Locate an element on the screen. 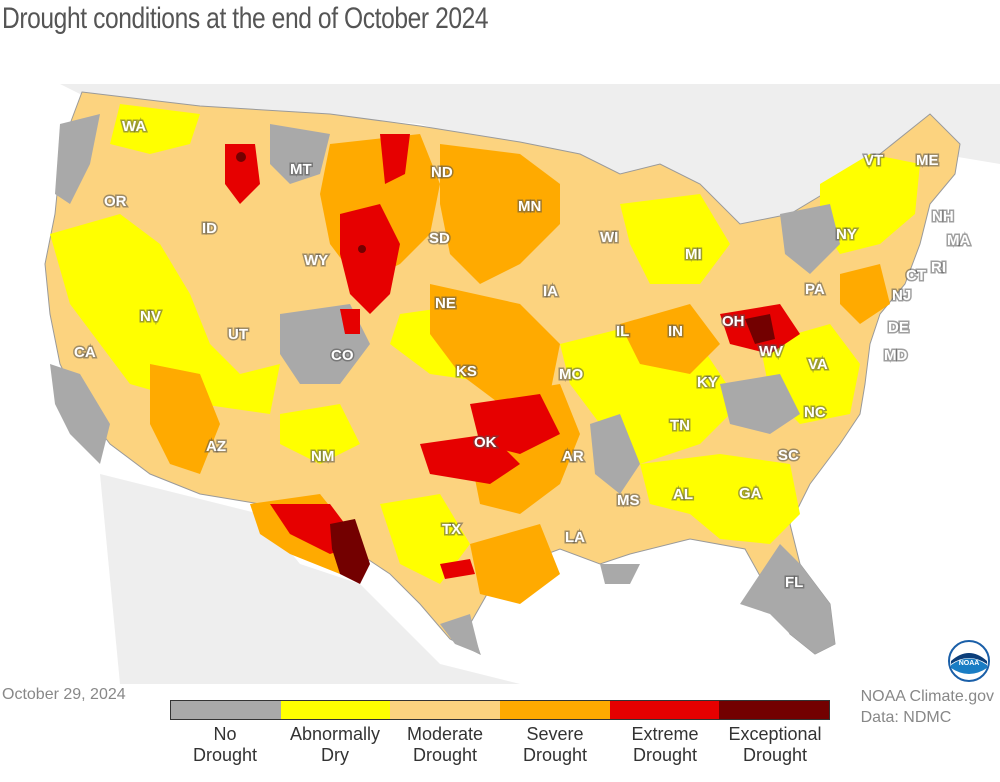 The image size is (1000, 782). state-label: VA is located at coordinates (818, 364).